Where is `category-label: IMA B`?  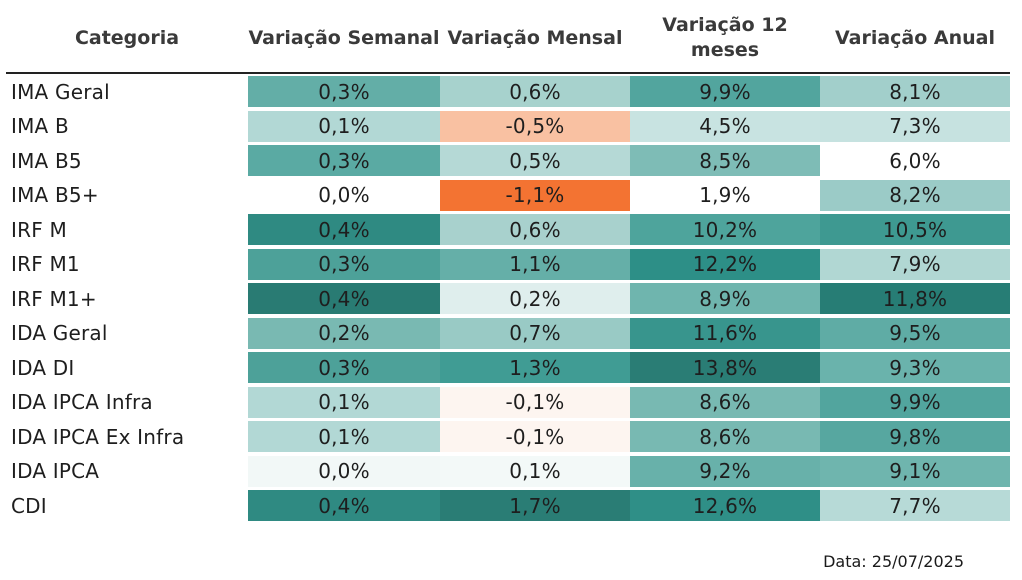 category-label: IMA B is located at coordinates (40, 126).